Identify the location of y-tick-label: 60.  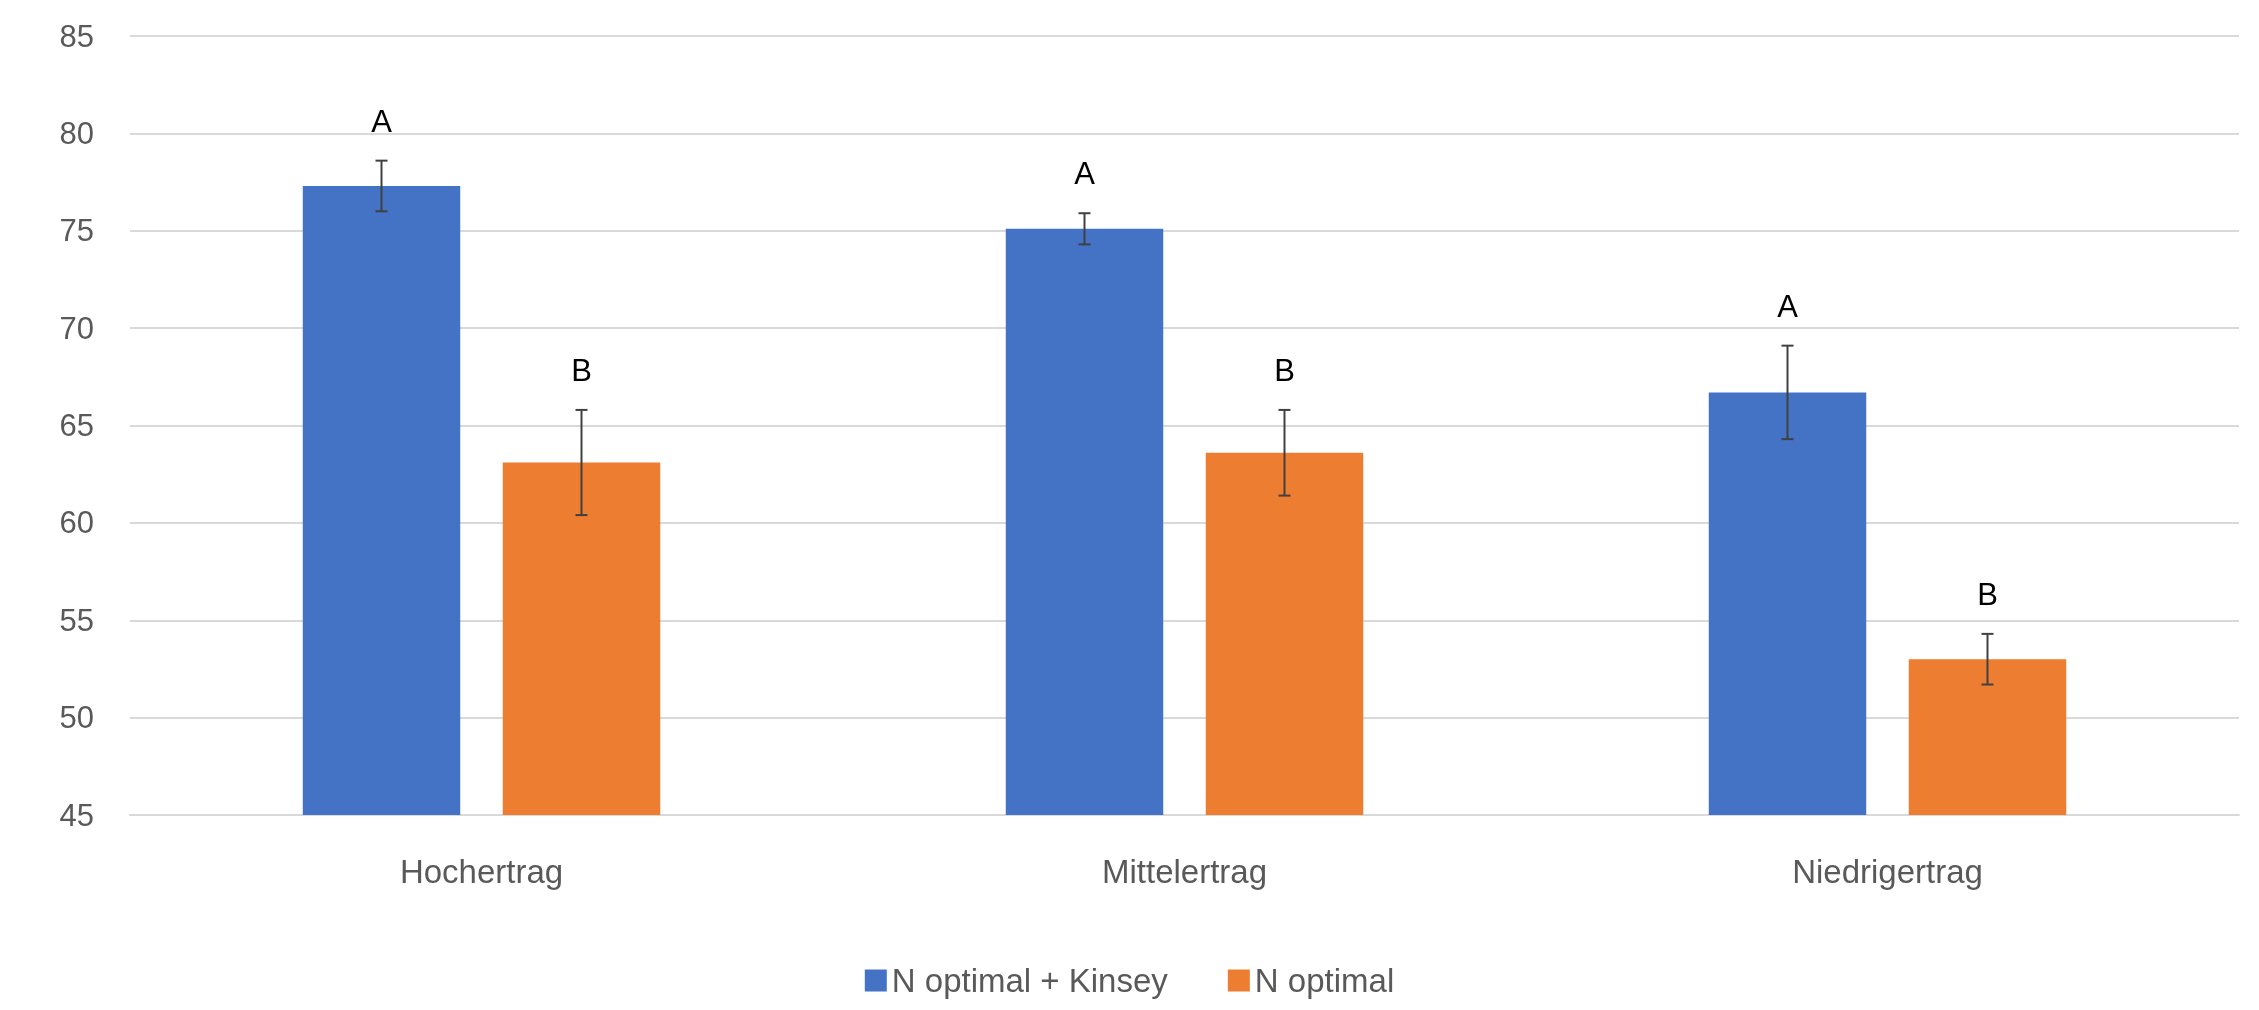
(76, 523).